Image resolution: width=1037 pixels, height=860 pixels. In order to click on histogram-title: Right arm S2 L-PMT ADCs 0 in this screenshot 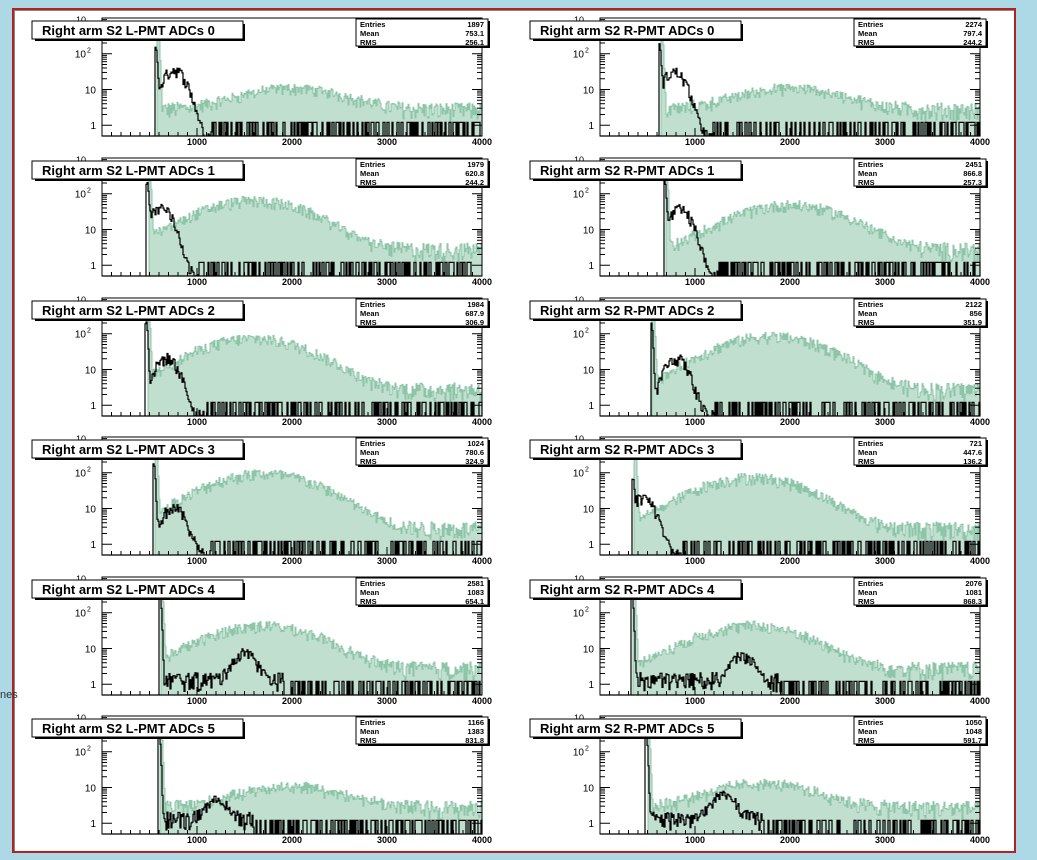, I will do `click(138, 30)`.